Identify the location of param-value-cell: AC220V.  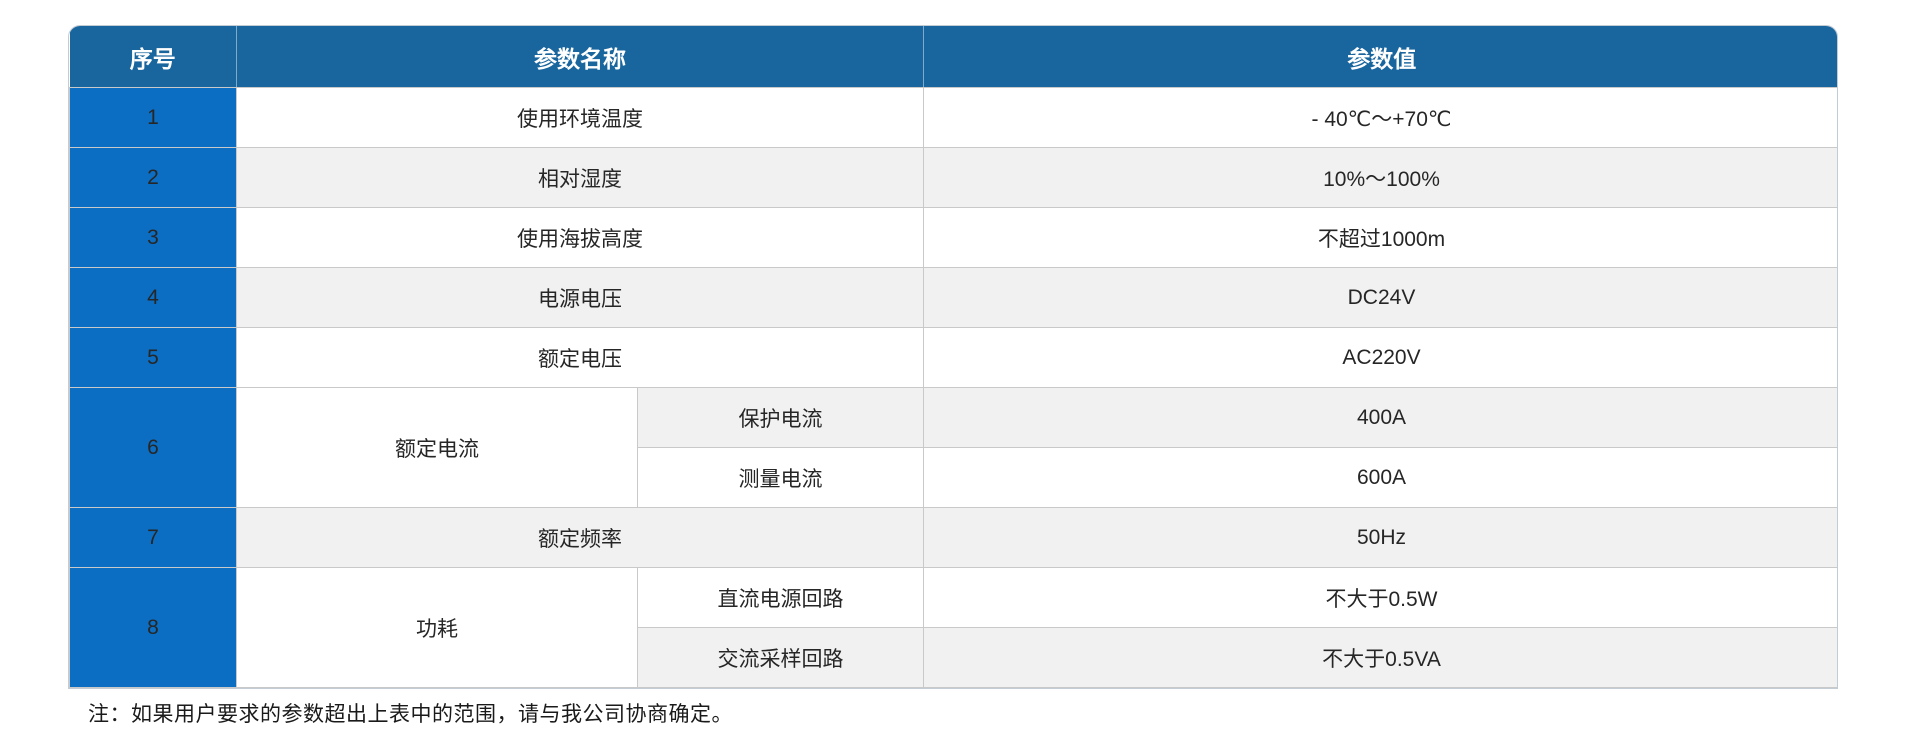
(1380, 357).